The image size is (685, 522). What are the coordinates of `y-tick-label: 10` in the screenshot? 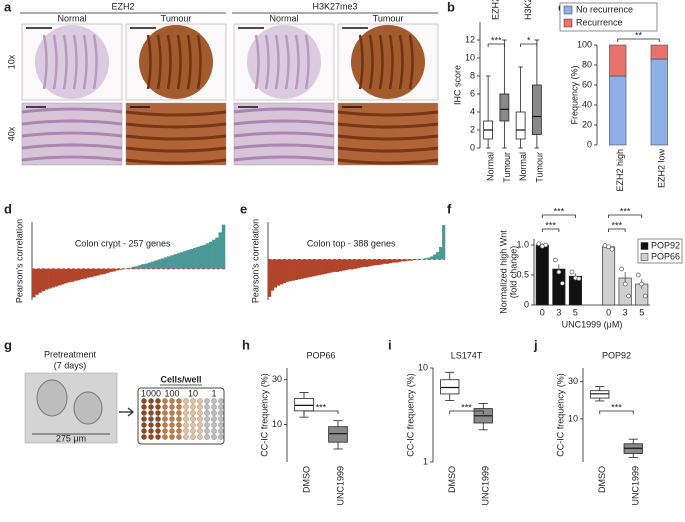 It's located at (423, 367).